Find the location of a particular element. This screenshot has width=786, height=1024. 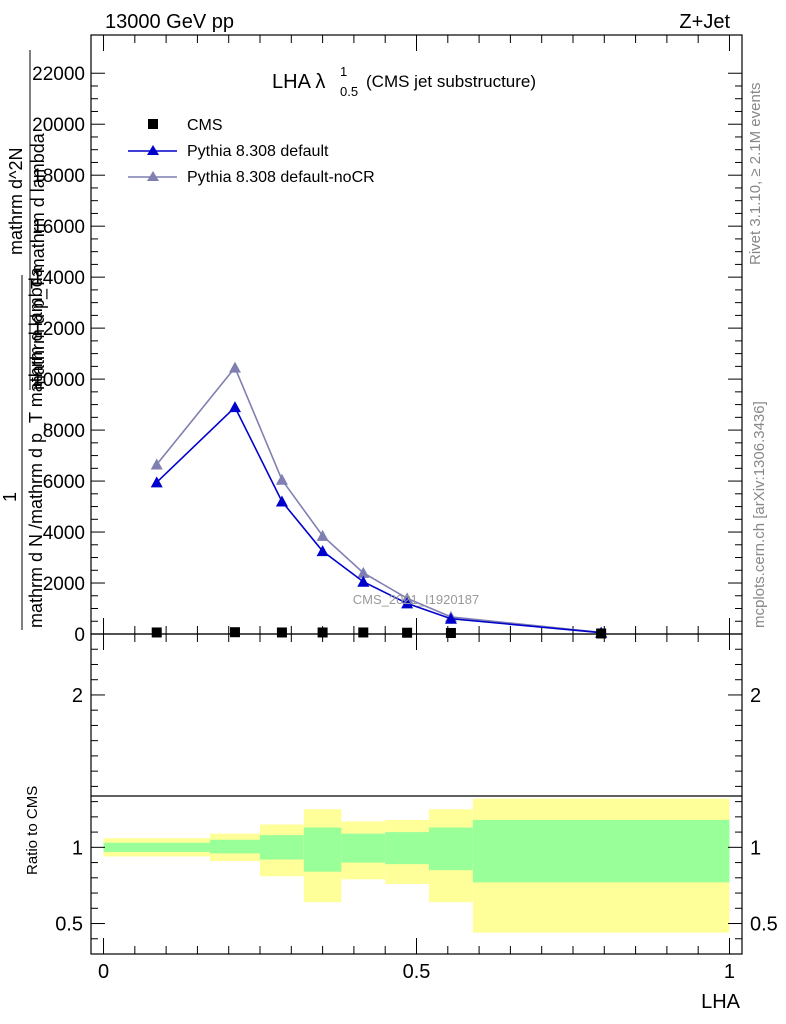

main-ytick-label-7: 16000 is located at coordinates (58, 227).